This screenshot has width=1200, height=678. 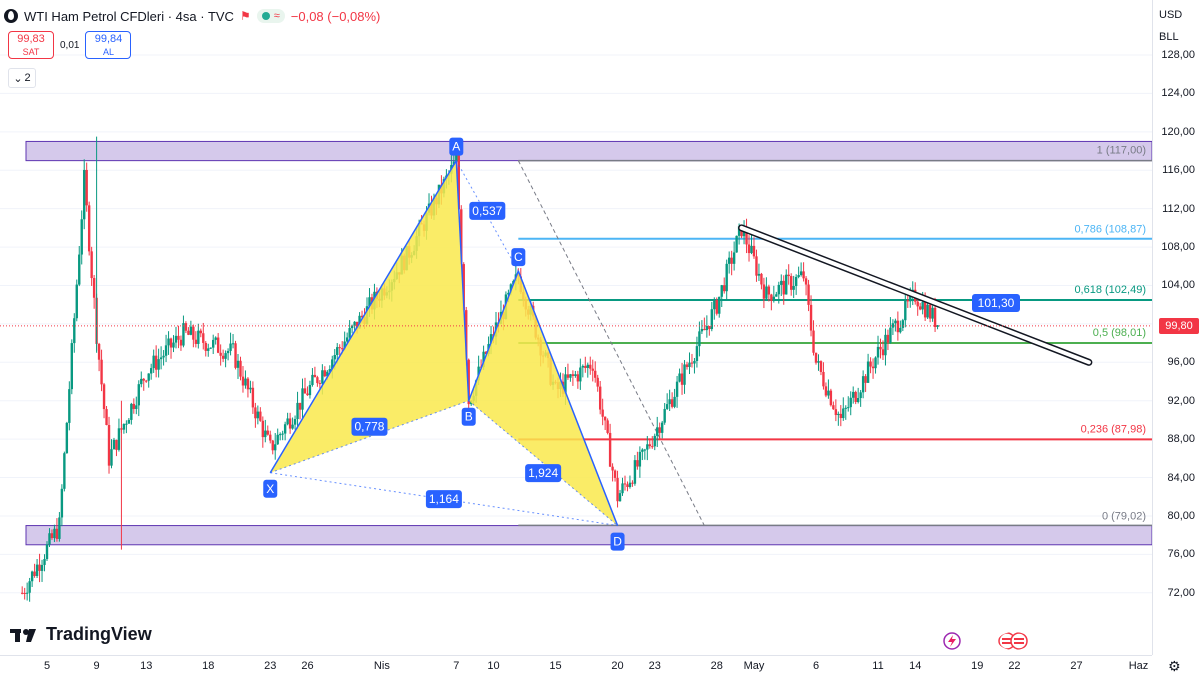 I want to click on ratio-label-text: 0,778, so click(x=369, y=427).